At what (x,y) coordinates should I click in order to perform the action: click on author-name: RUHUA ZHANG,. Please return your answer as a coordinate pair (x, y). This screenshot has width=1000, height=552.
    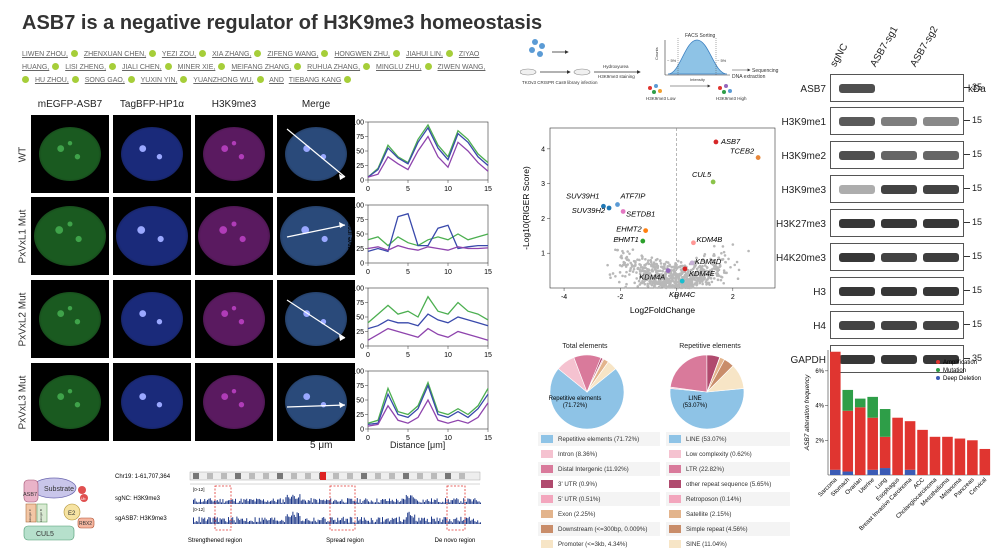
    Looking at the image, I should click on (334, 67).